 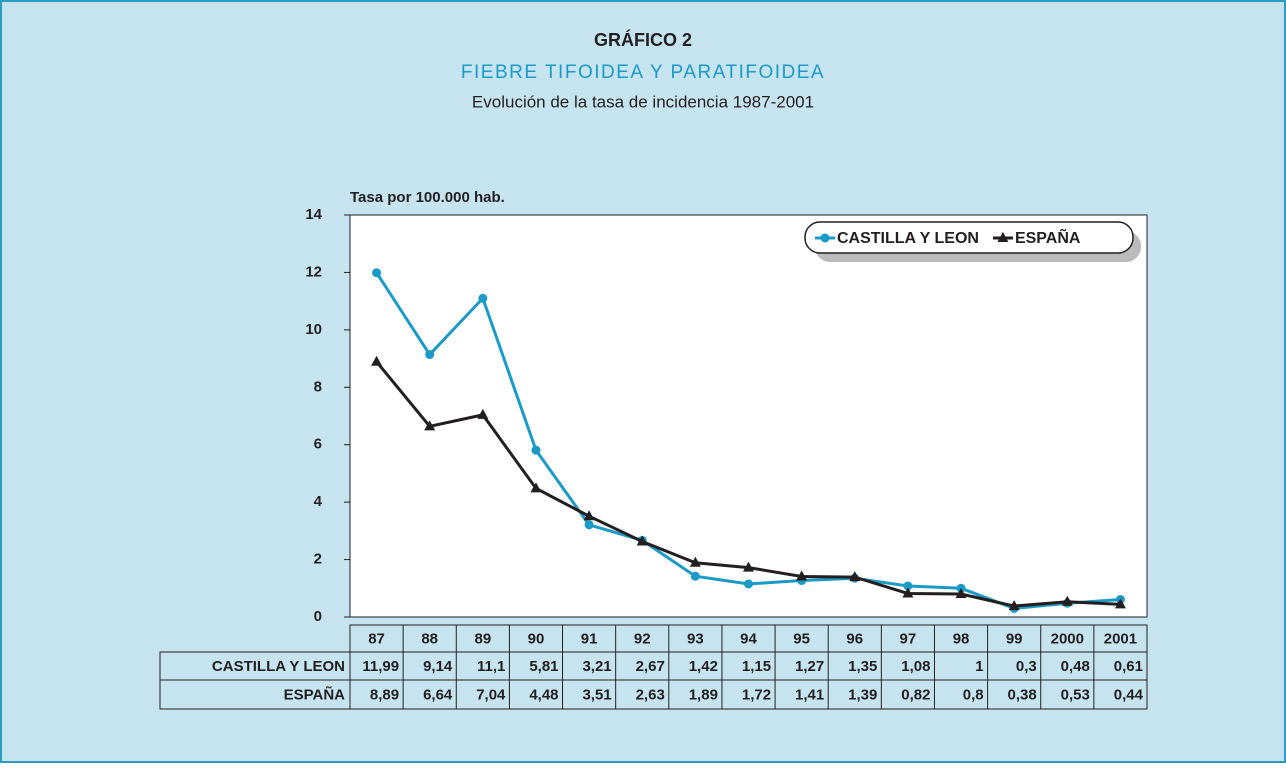 What do you see at coordinates (1067, 638) in the screenshot?
I see `x-tick-label: 2000` at bounding box center [1067, 638].